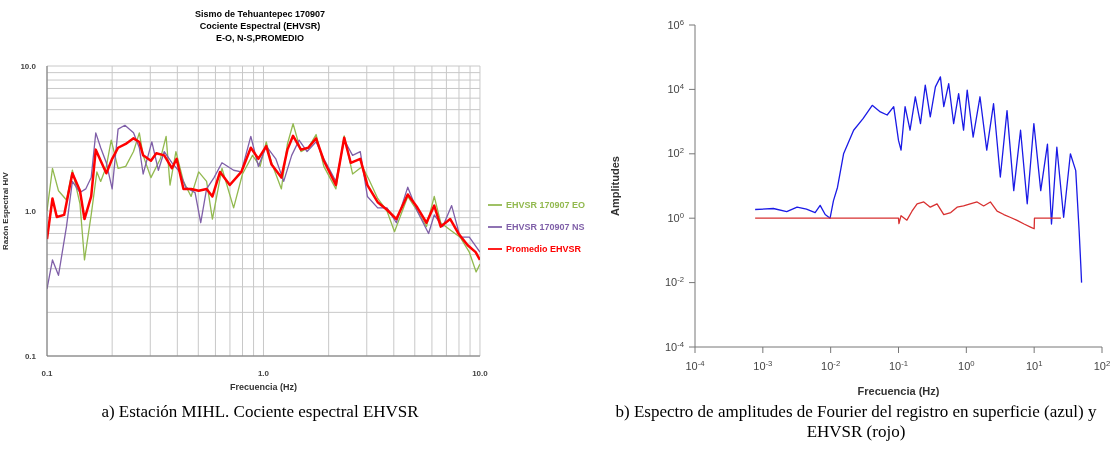 This screenshot has height=464, width=1112. I want to click on y-tick-label: 0.1, so click(30, 356).